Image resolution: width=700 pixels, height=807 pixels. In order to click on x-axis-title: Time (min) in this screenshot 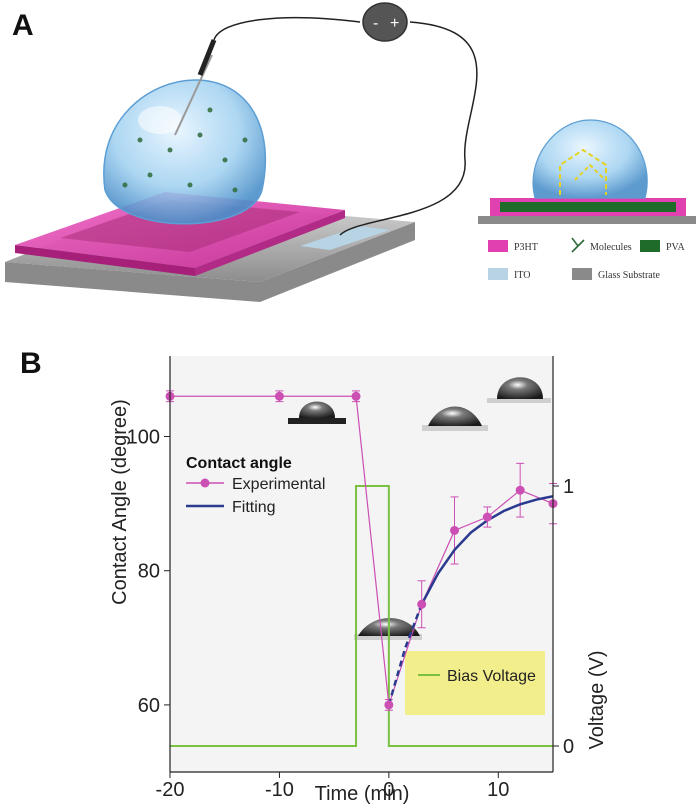, I will do `click(362, 794)`.